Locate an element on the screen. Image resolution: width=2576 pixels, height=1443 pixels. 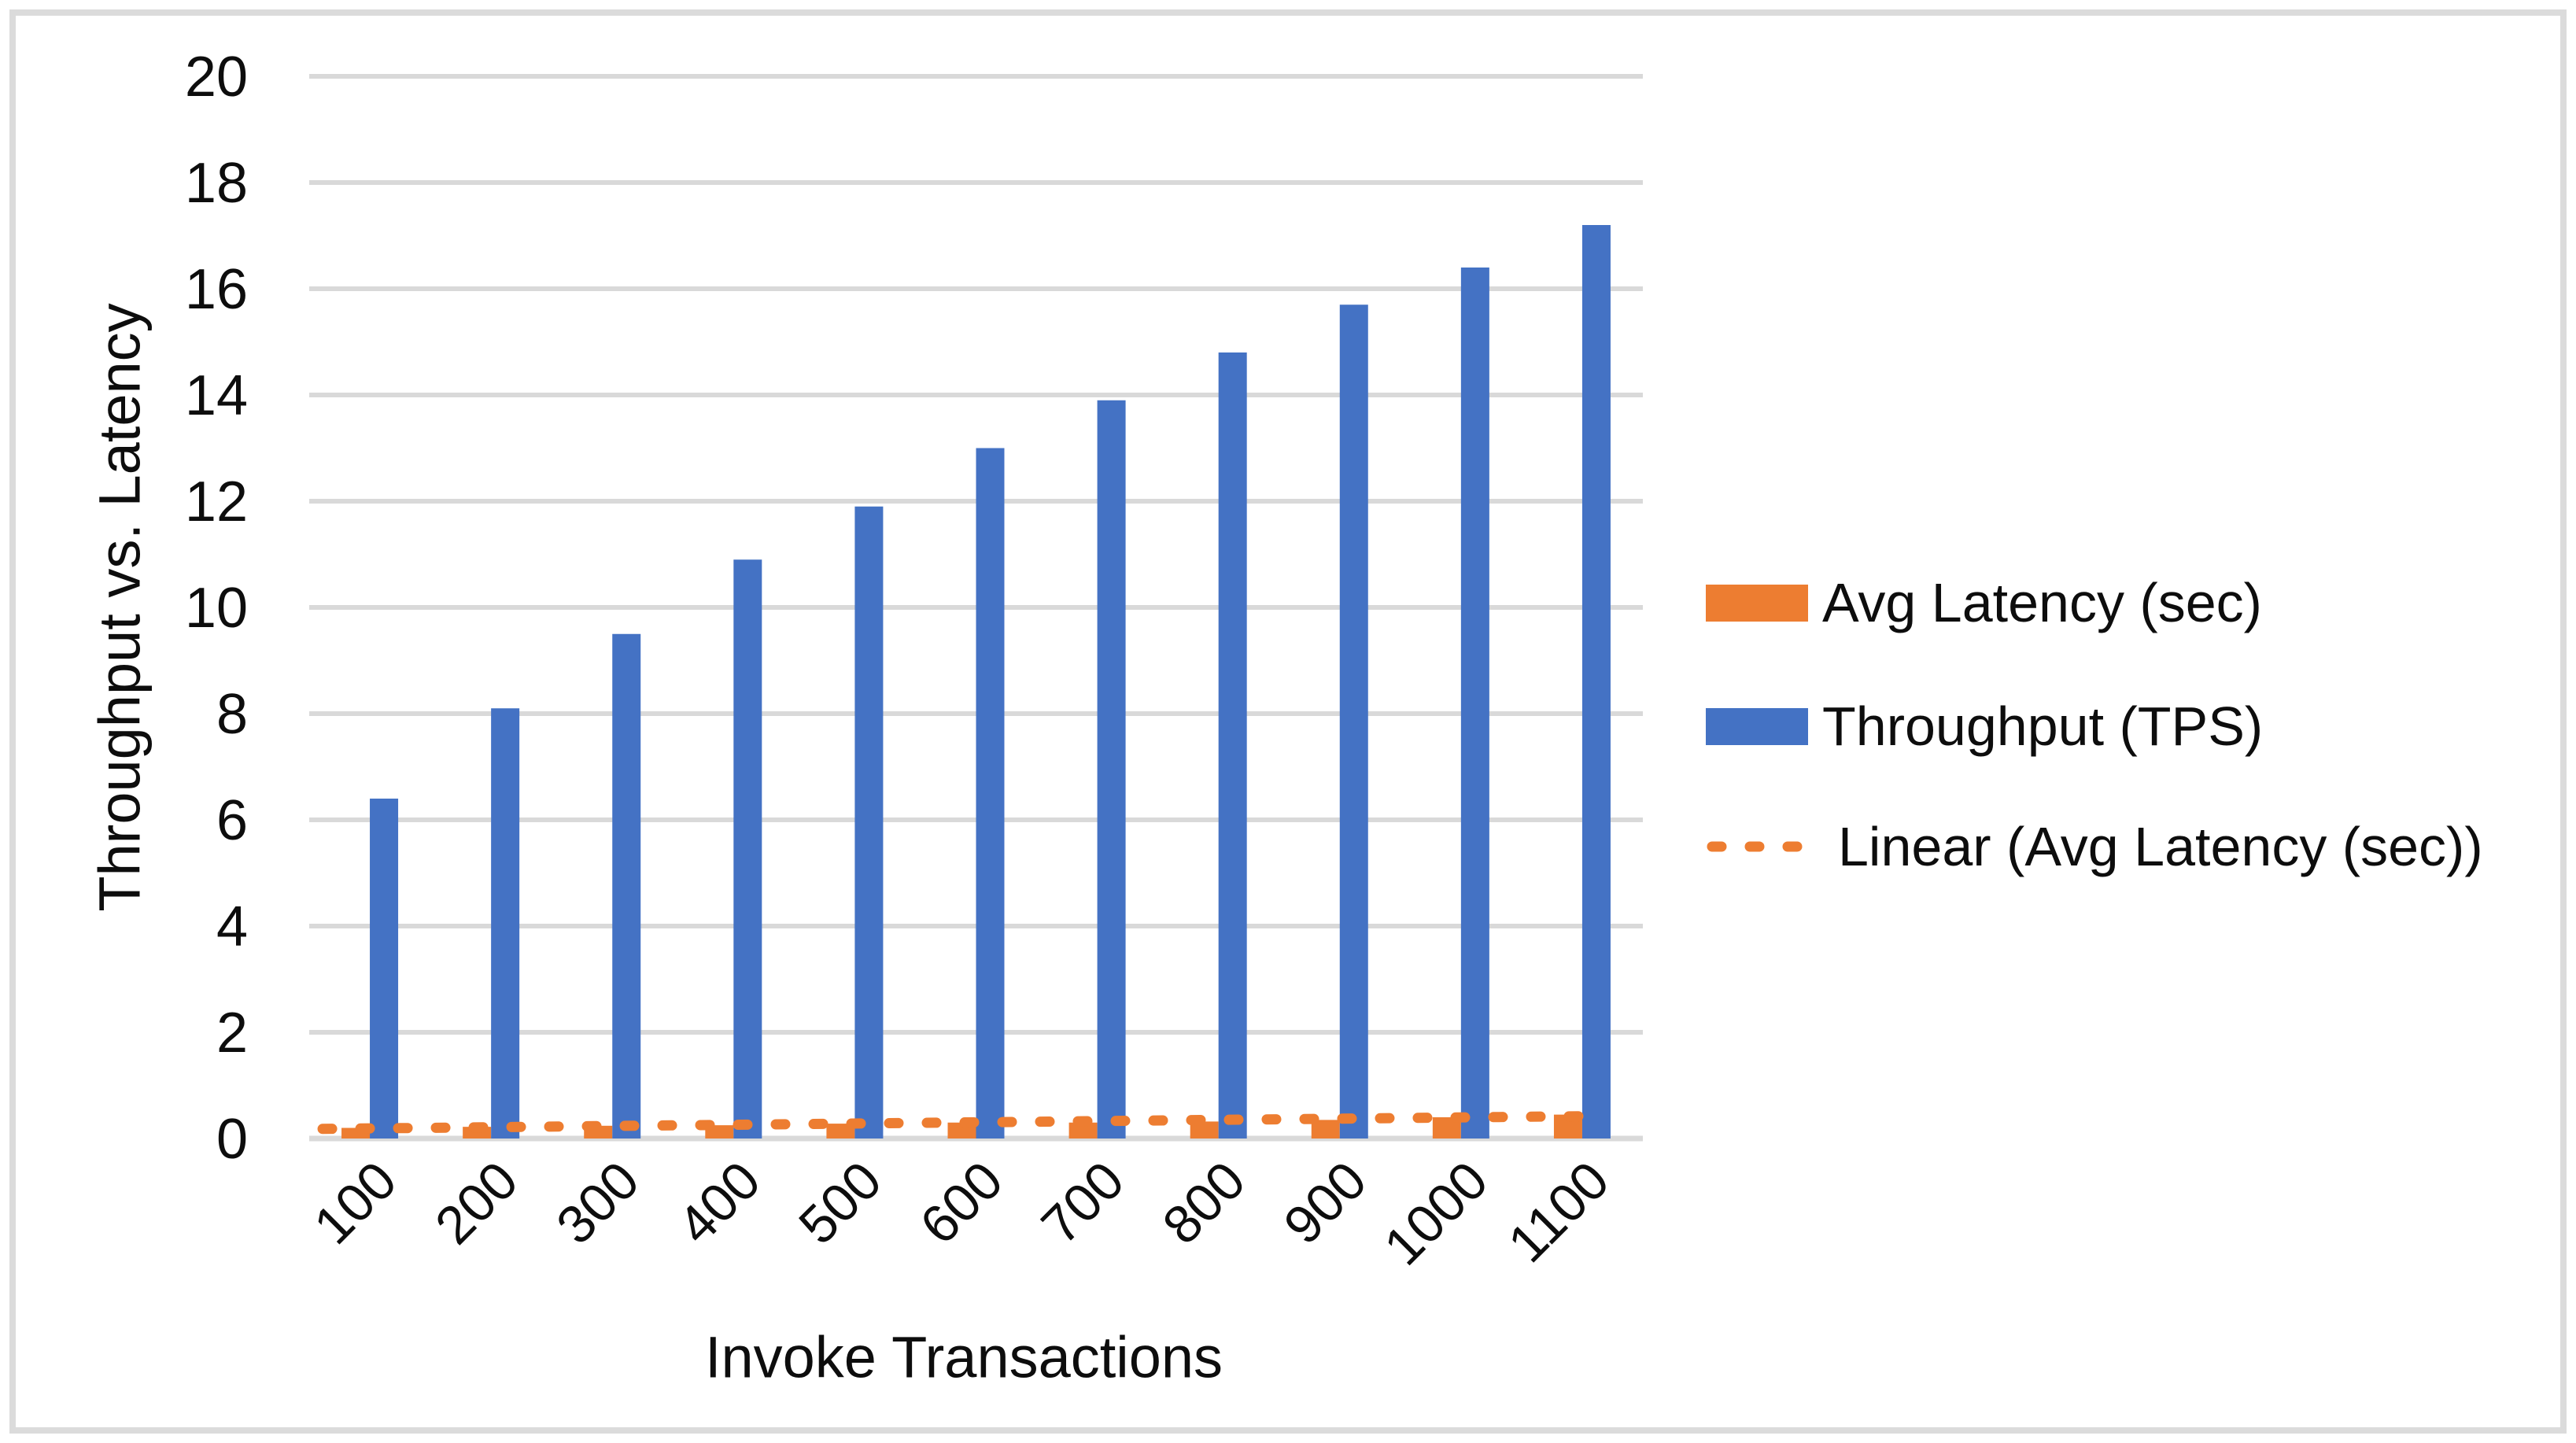
x-tick-label: 200 is located at coordinates (477, 1203).